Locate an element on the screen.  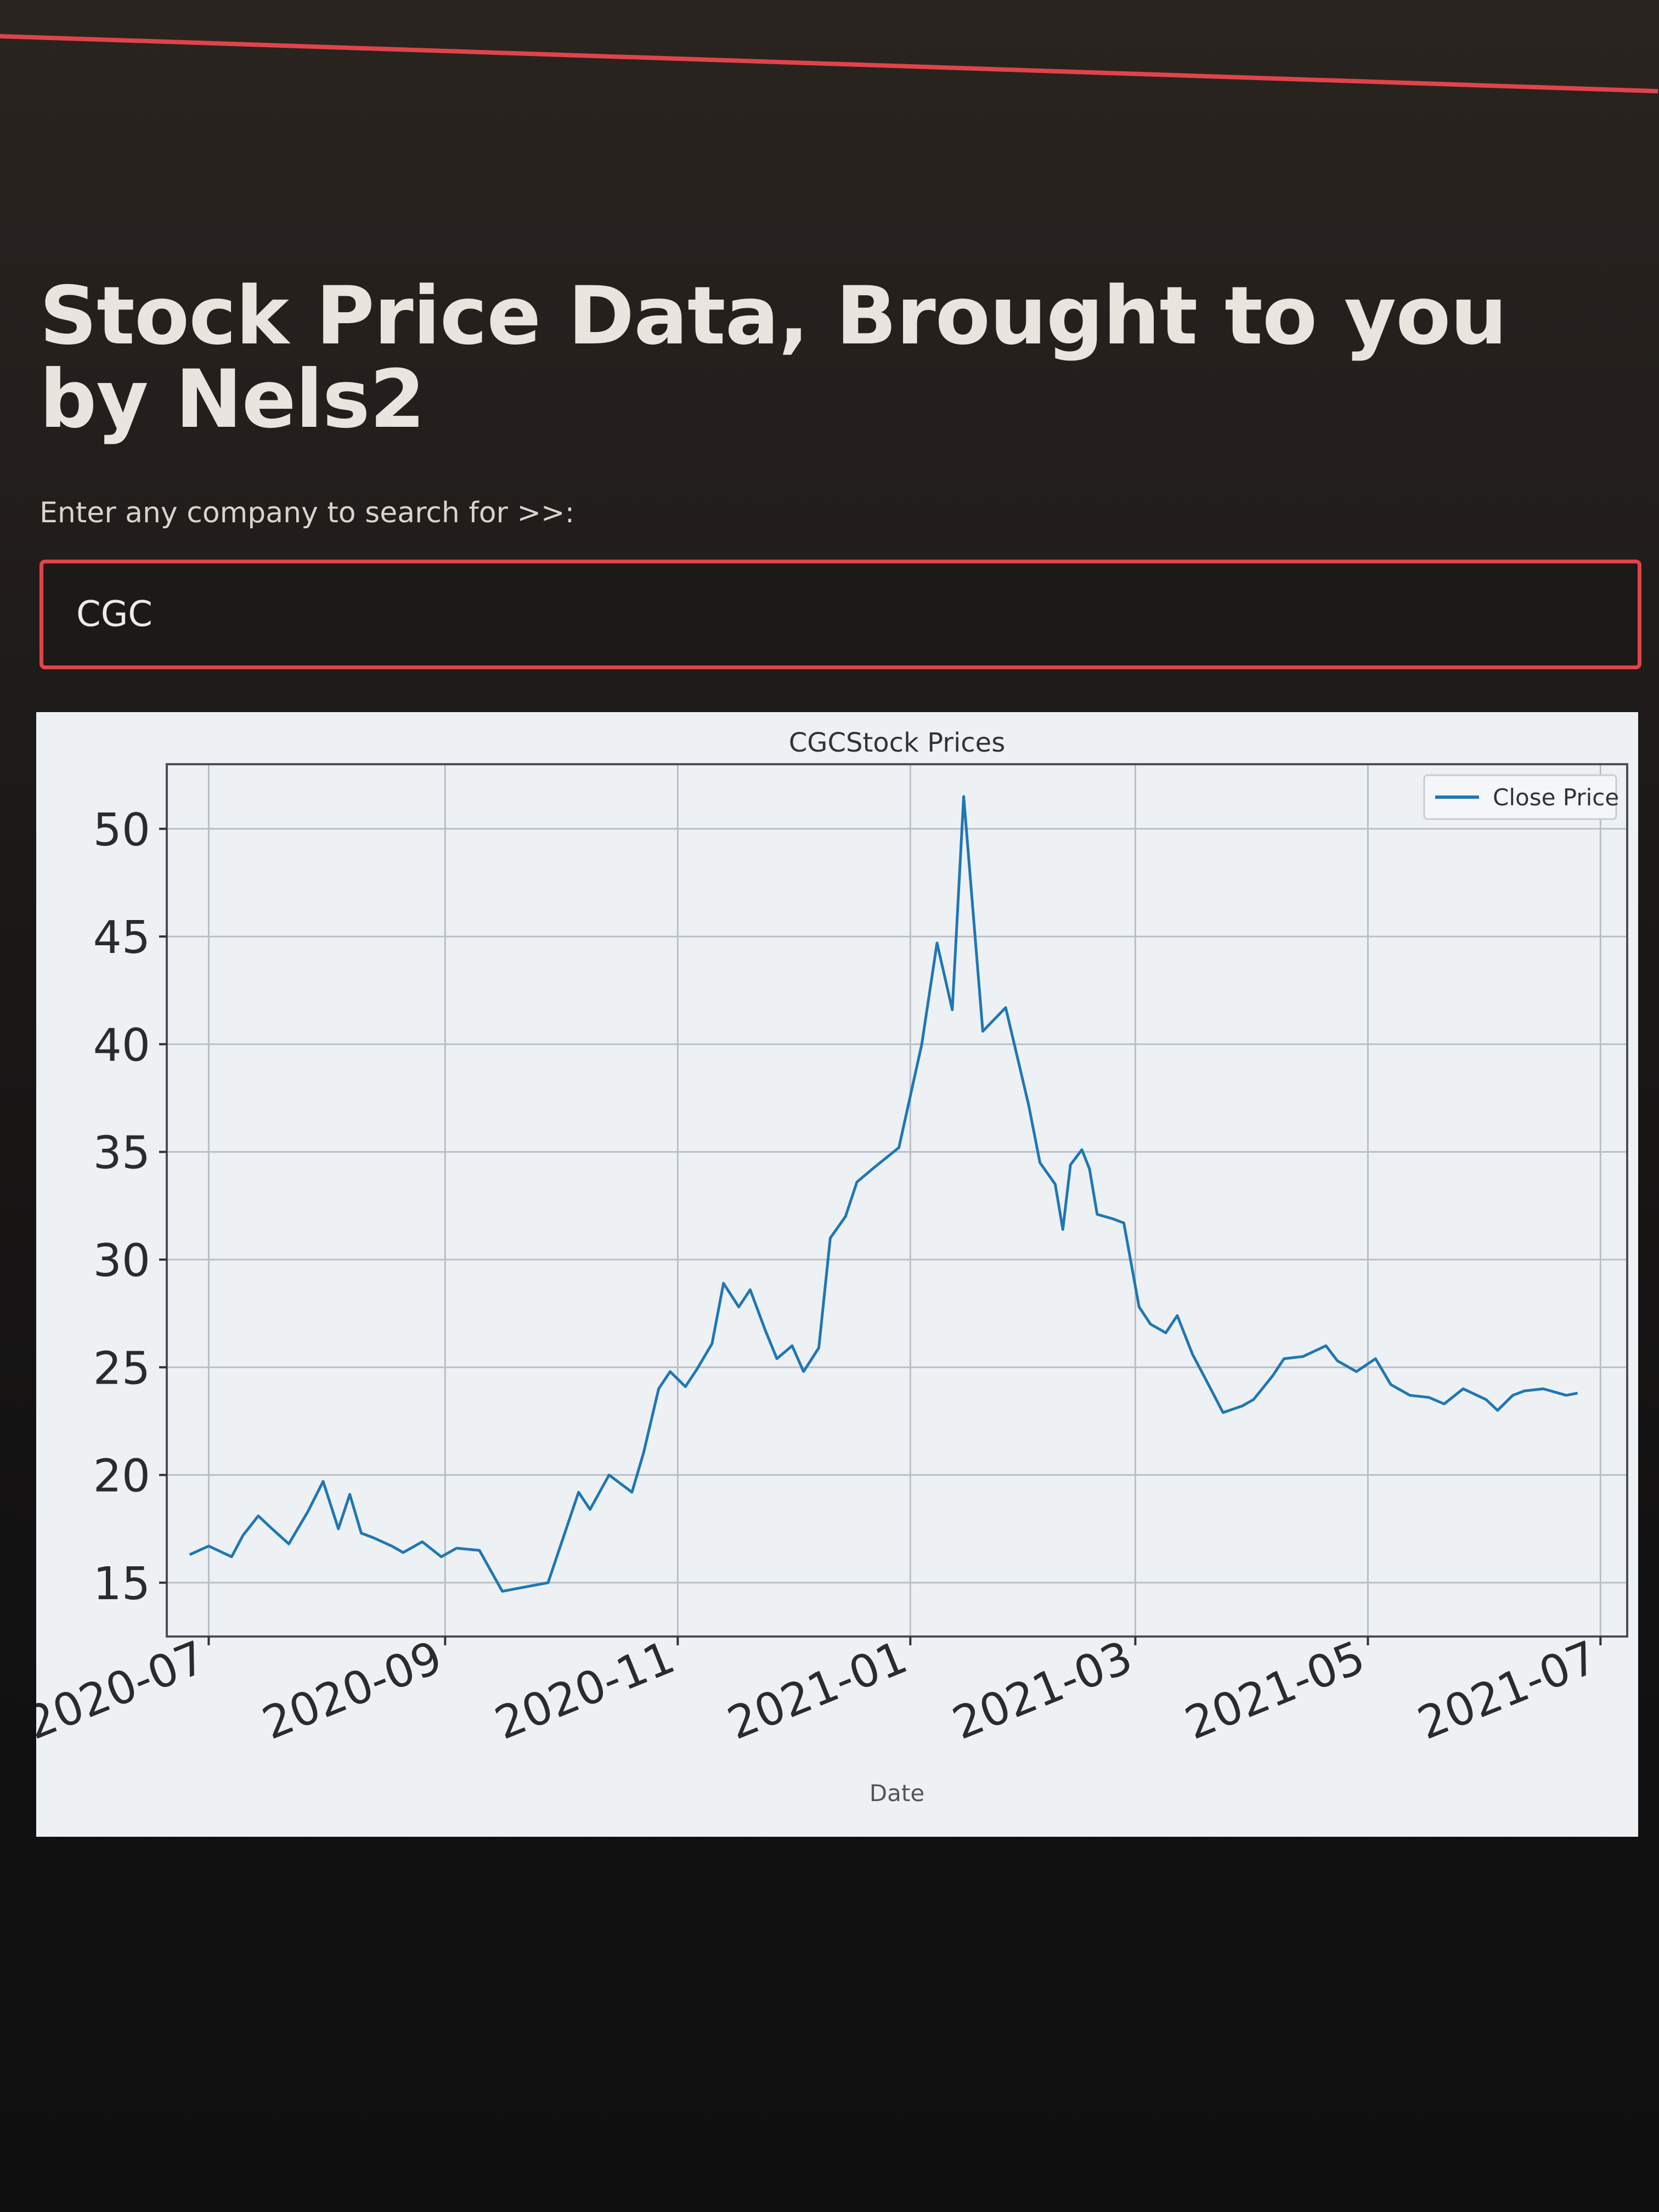
x-tick-label: 2020-09 is located at coordinates (352, 1690).